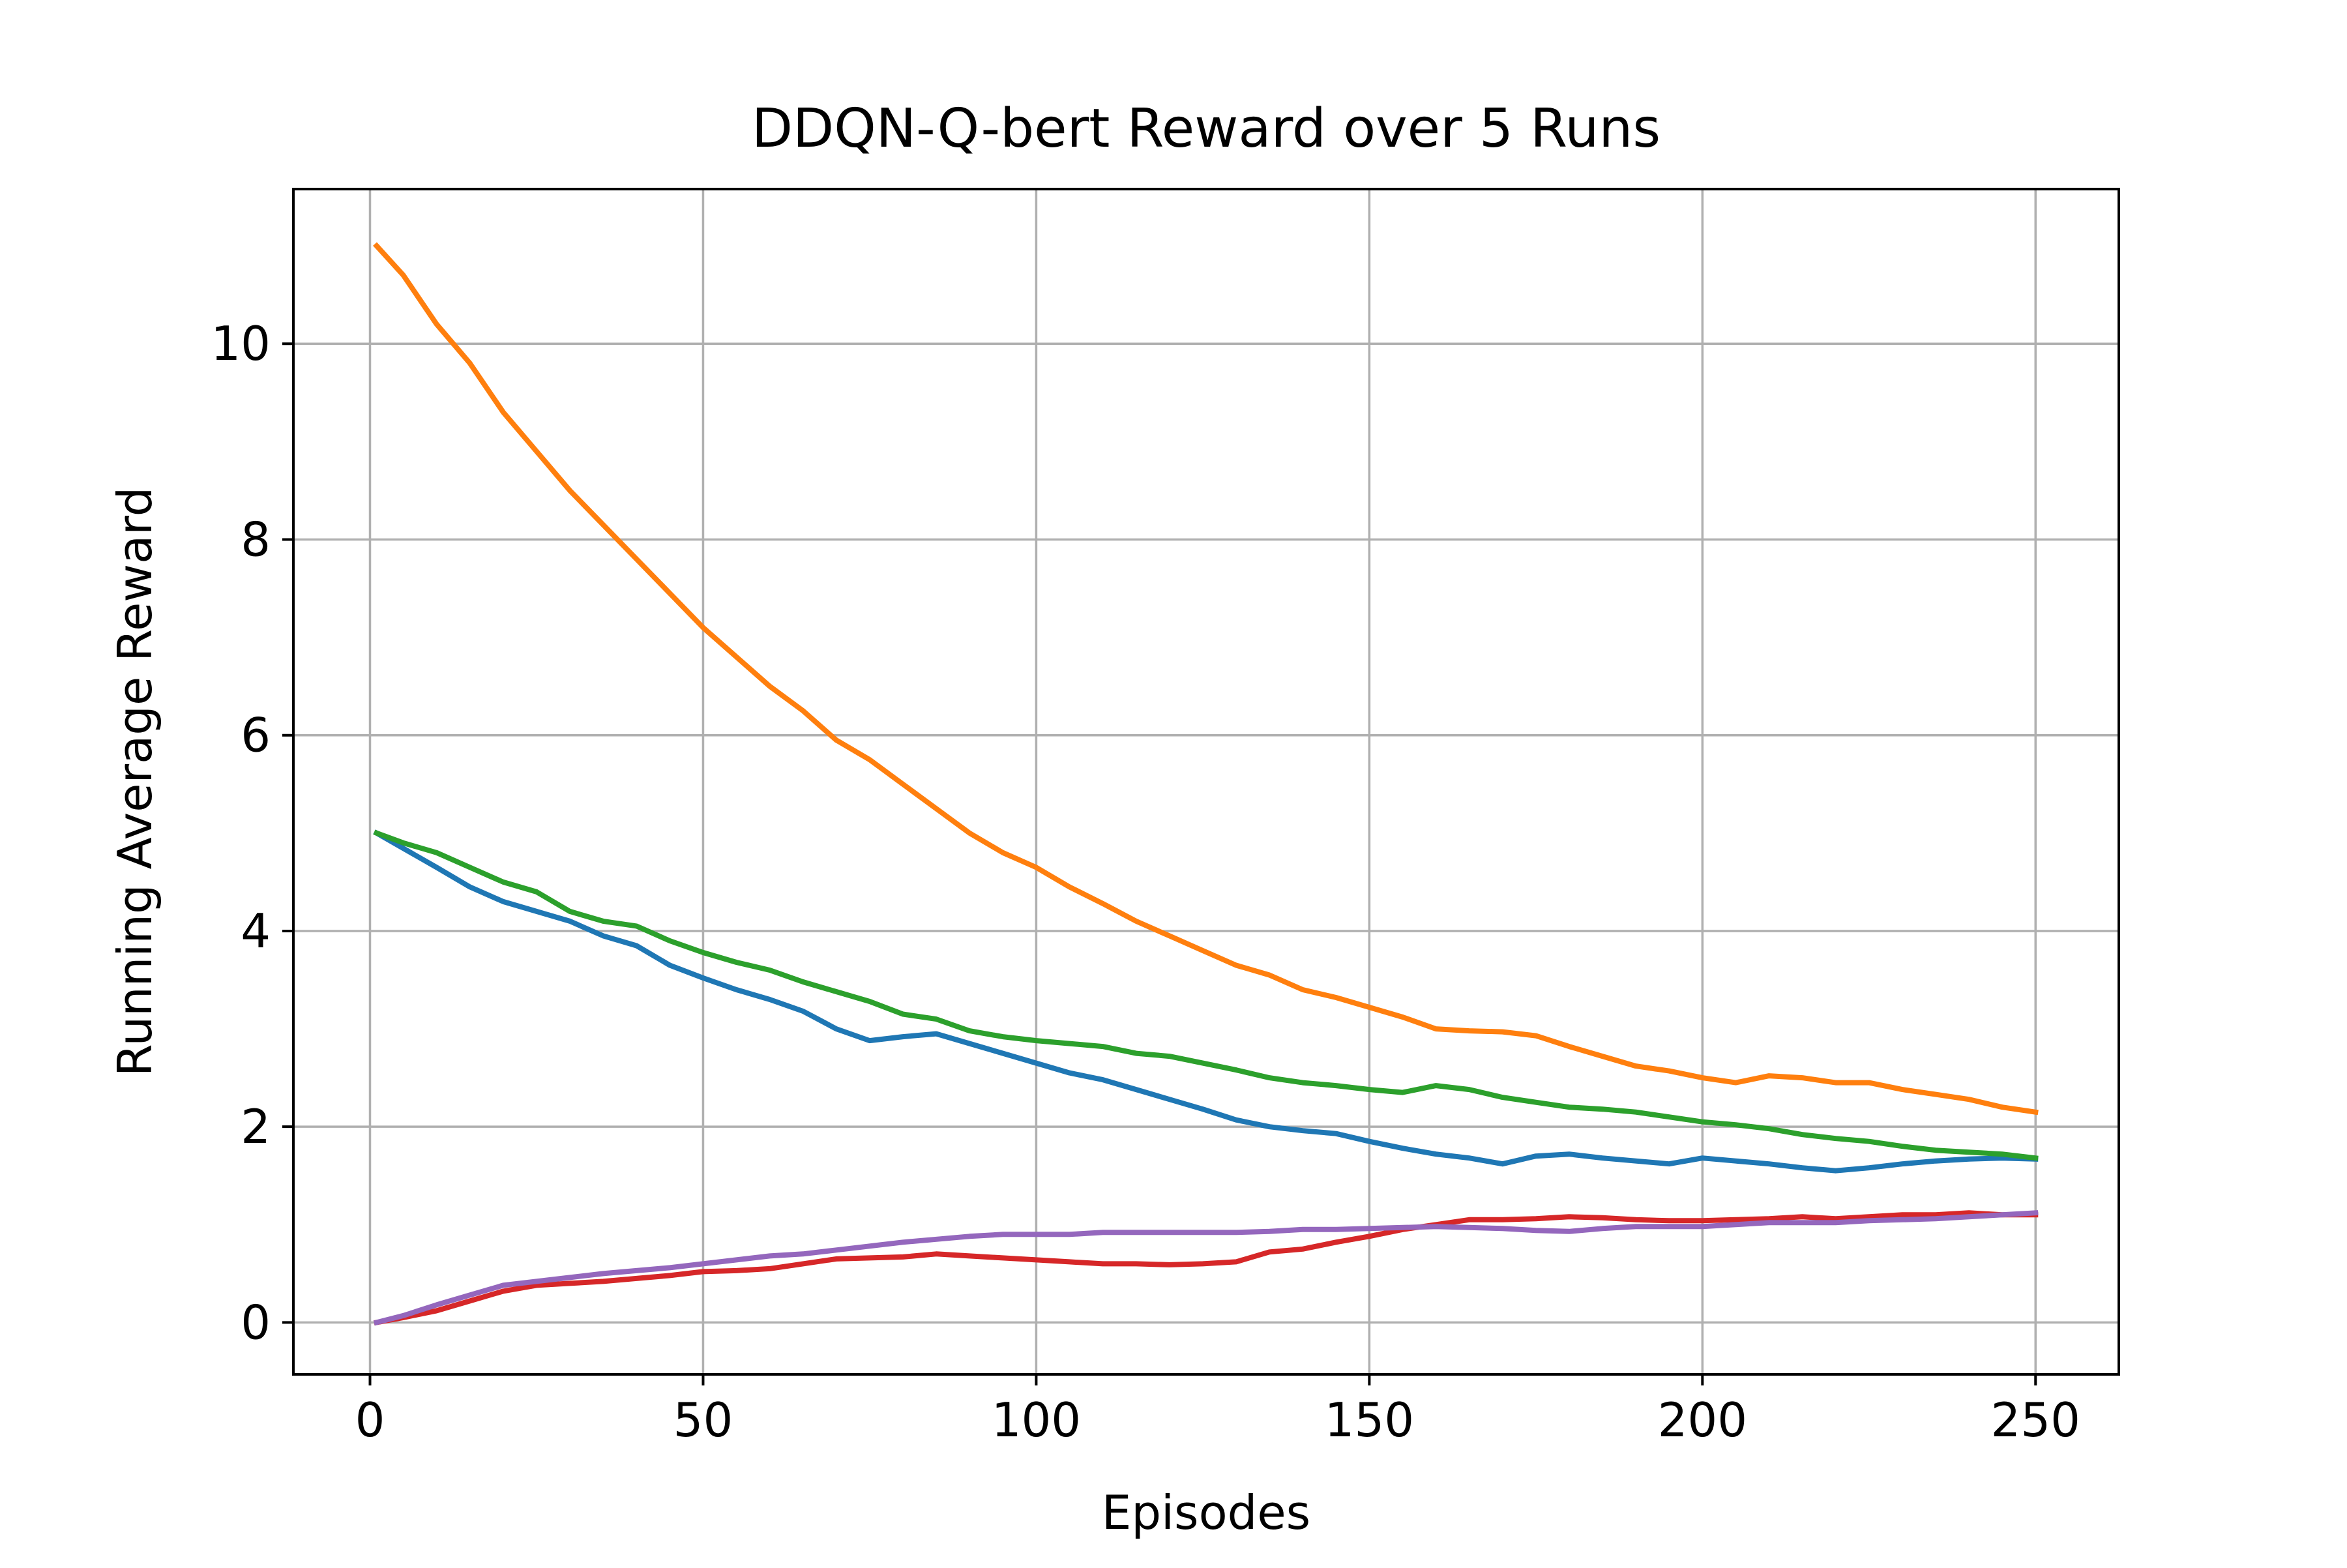 Image resolution: width=2347 pixels, height=1568 pixels. What do you see at coordinates (1369, 1420) in the screenshot?
I see `x-tick-label: 150` at bounding box center [1369, 1420].